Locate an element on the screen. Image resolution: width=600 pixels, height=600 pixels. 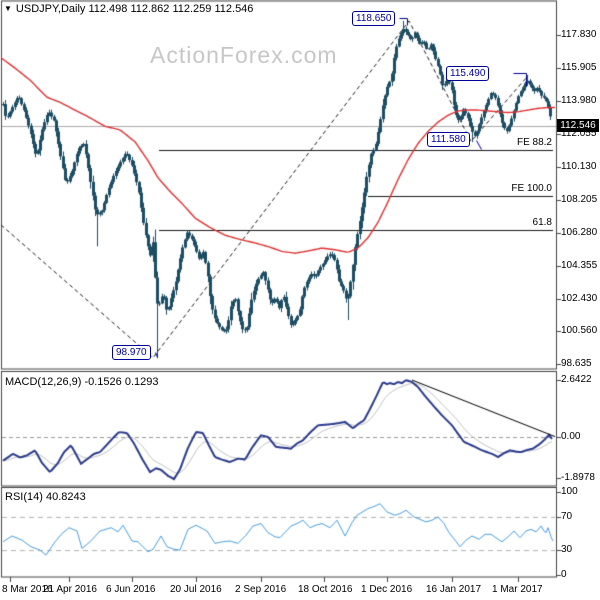
chevron-down-icon: ▼ is located at coordinates (8, 8).